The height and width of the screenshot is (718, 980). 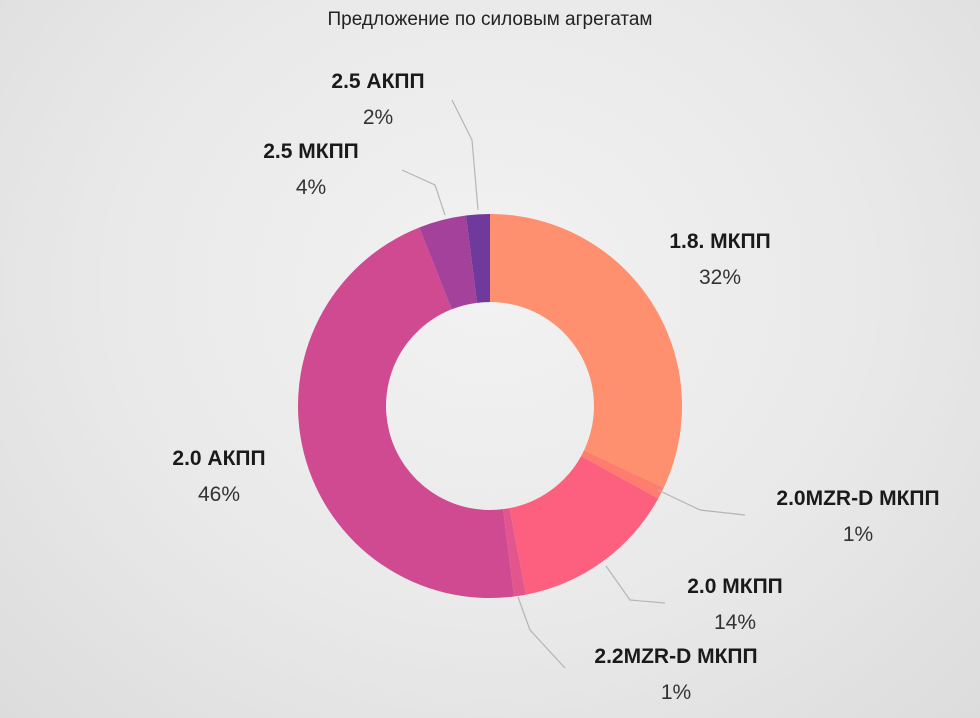 I want to click on slice-label: 2.5 МКПП, so click(x=311, y=151).